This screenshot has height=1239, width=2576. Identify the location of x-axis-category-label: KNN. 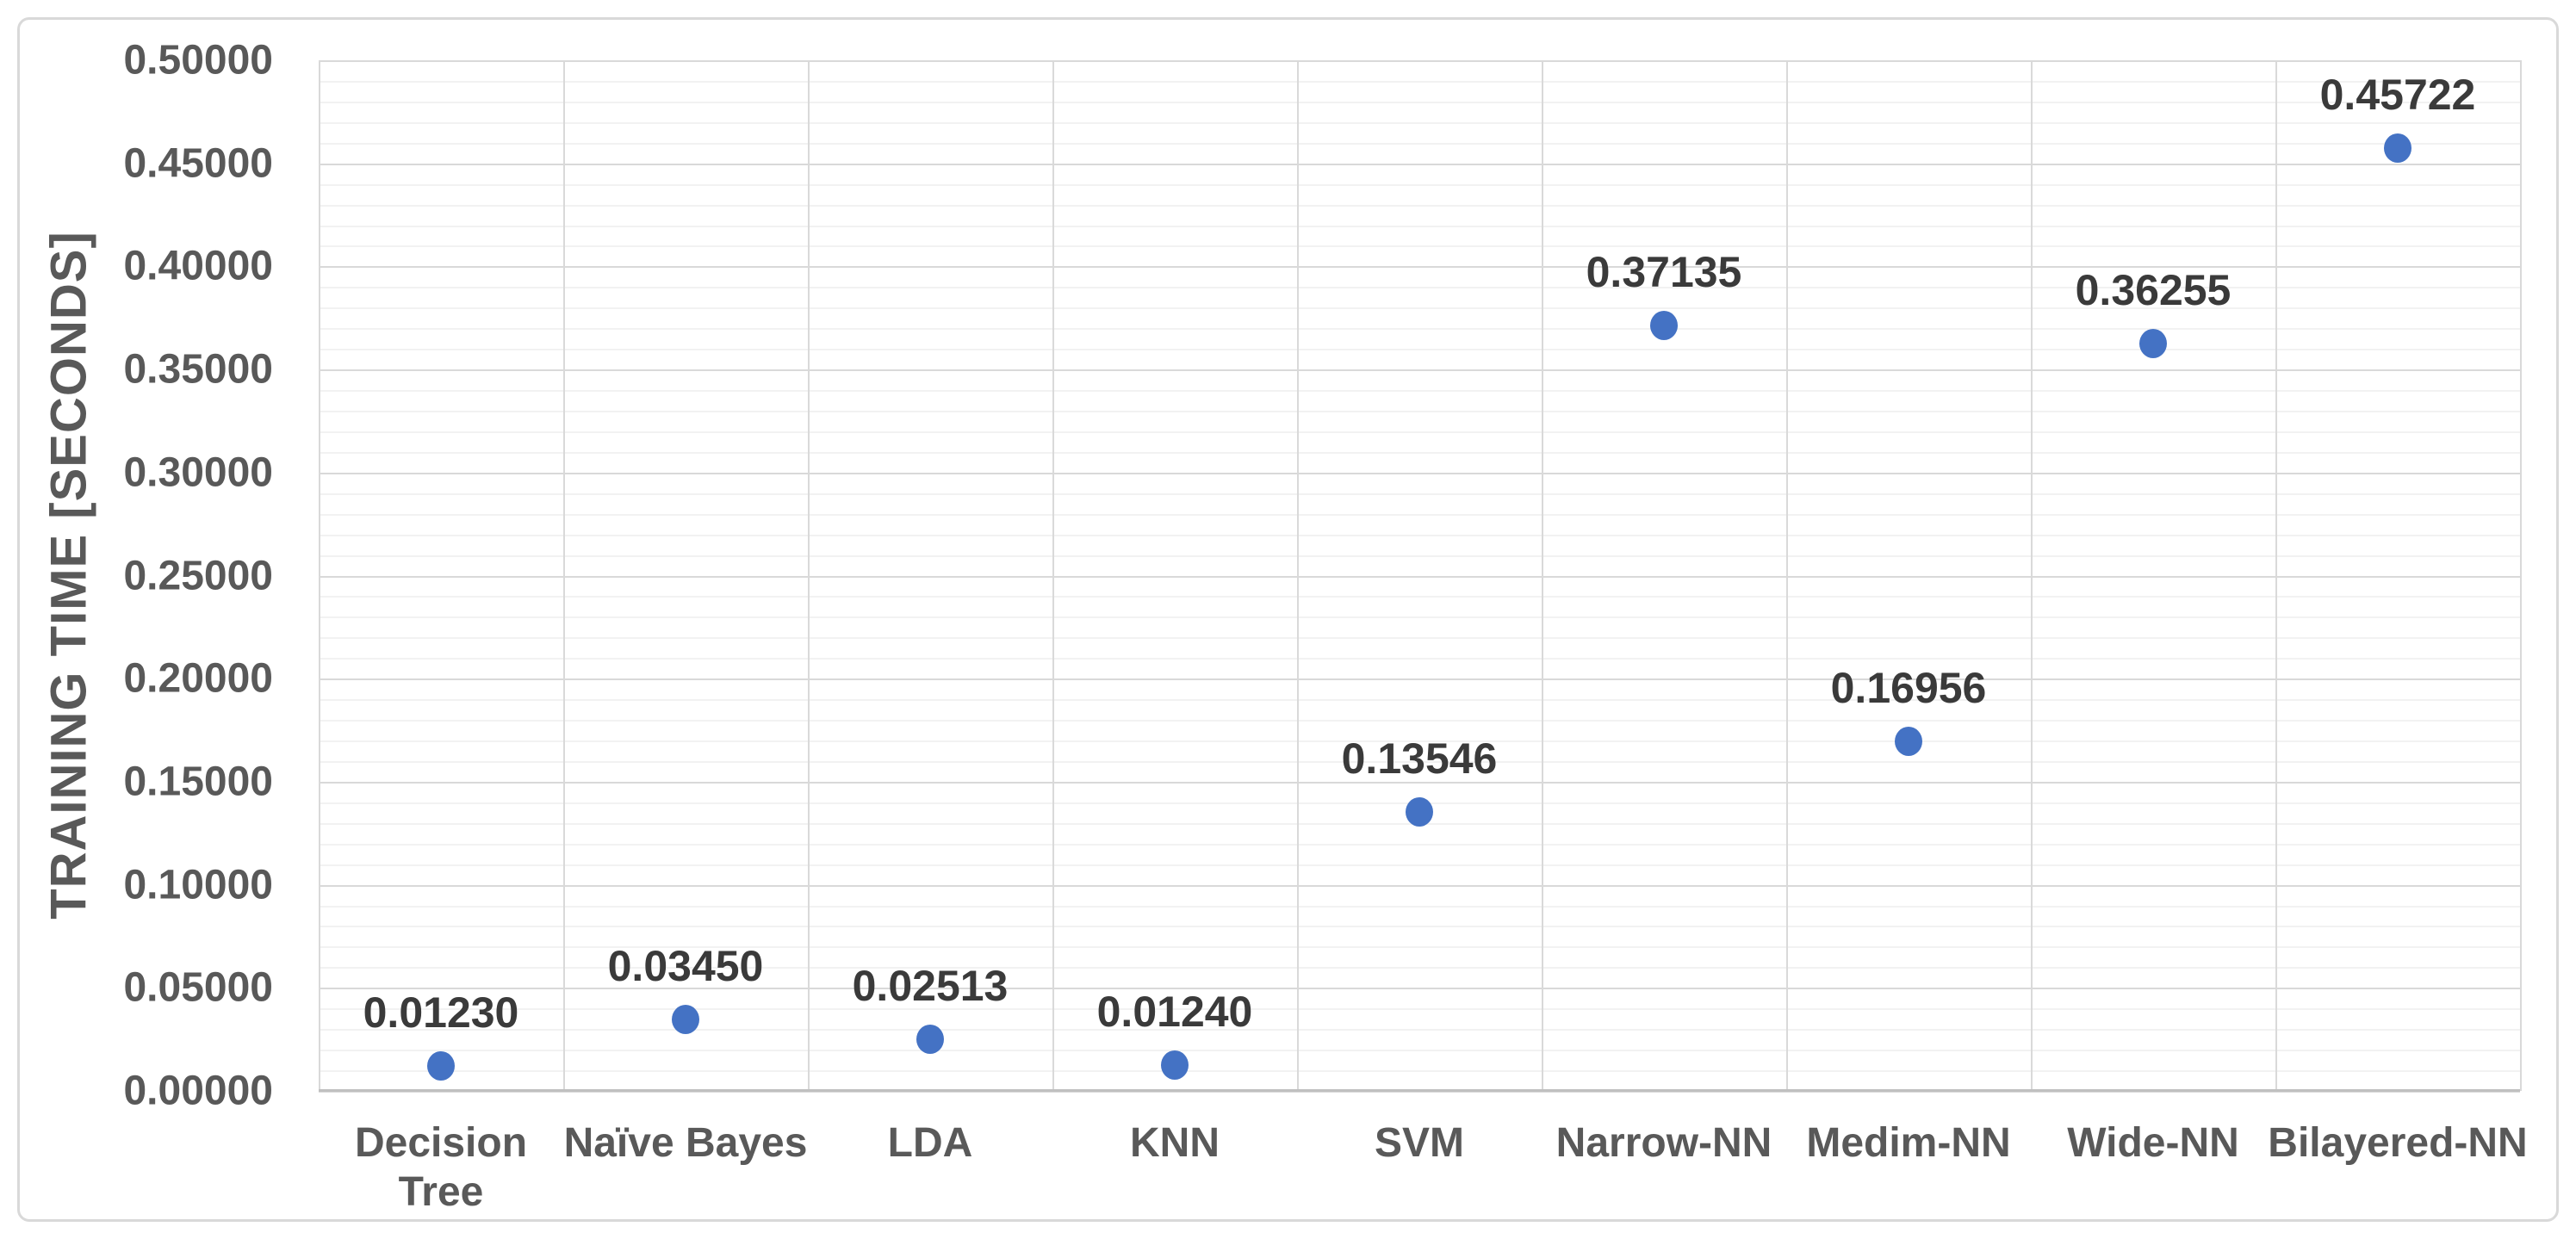
(1175, 1143).